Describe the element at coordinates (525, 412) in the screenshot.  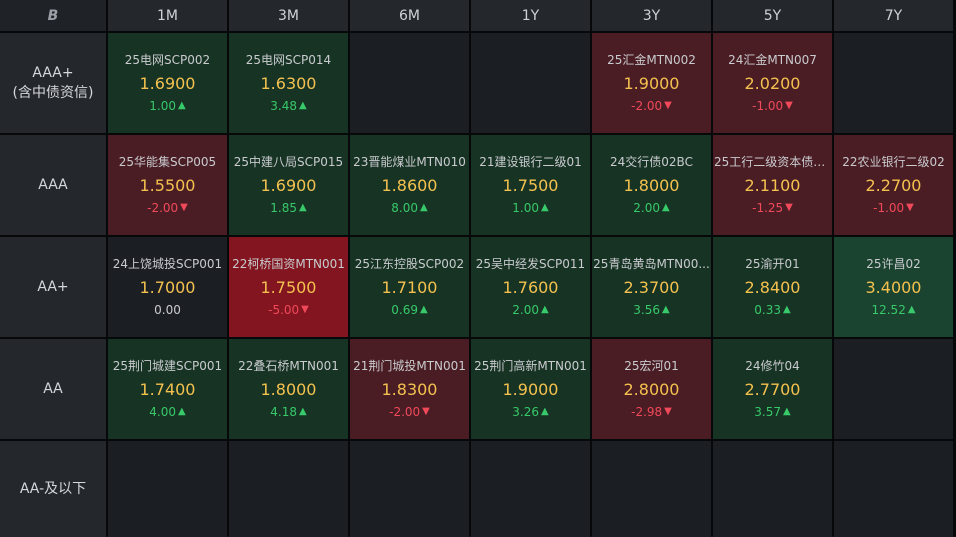
I see `bond-change-value: 3.26` at that location.